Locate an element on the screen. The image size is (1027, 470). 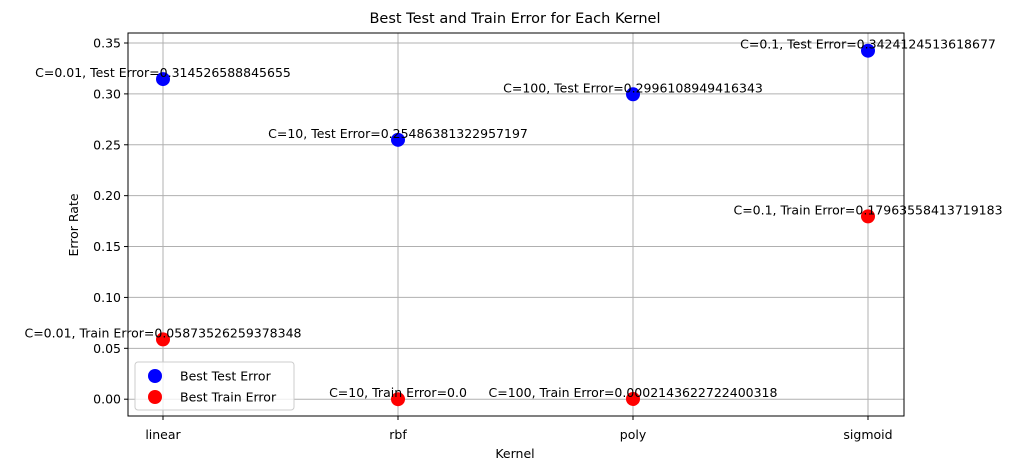
x-tick-label: sigmoid is located at coordinates (867, 434).